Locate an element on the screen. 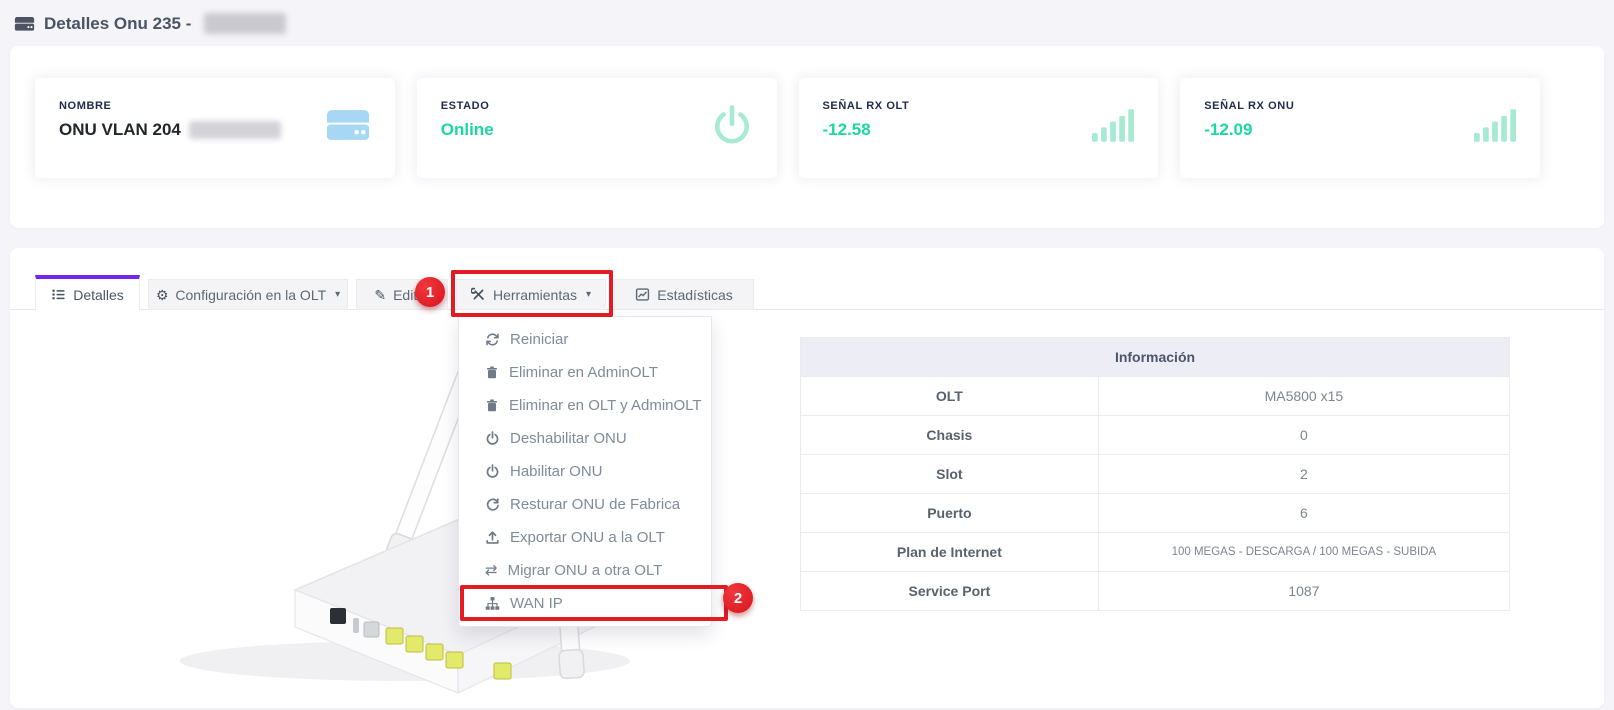  pencil-icon: ✎ is located at coordinates (380, 294).